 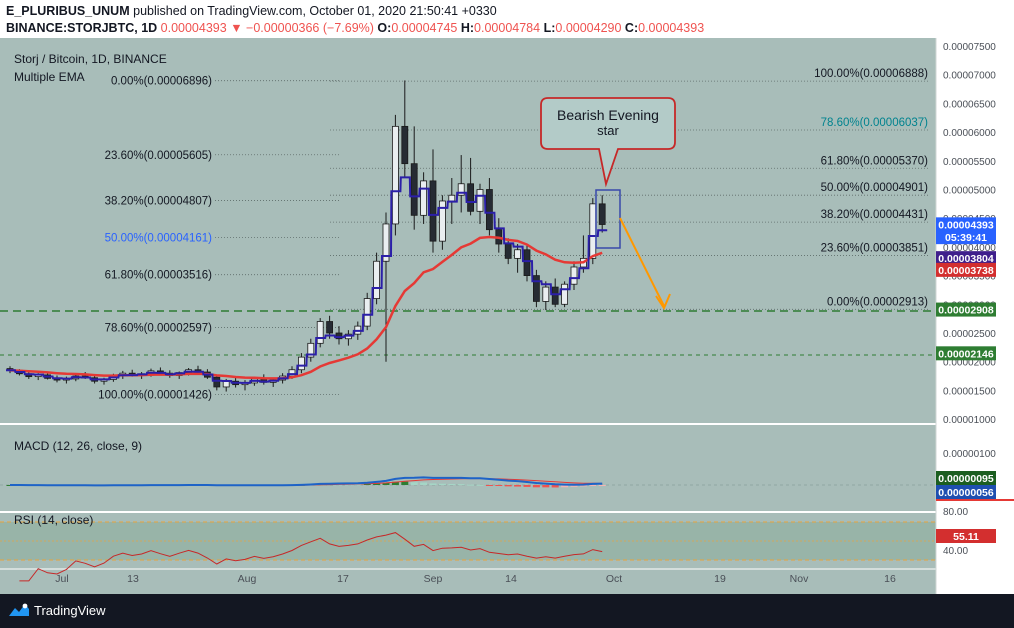 I want to click on fib-right-label: 100.00%(0.00006888), so click(x=871, y=74).